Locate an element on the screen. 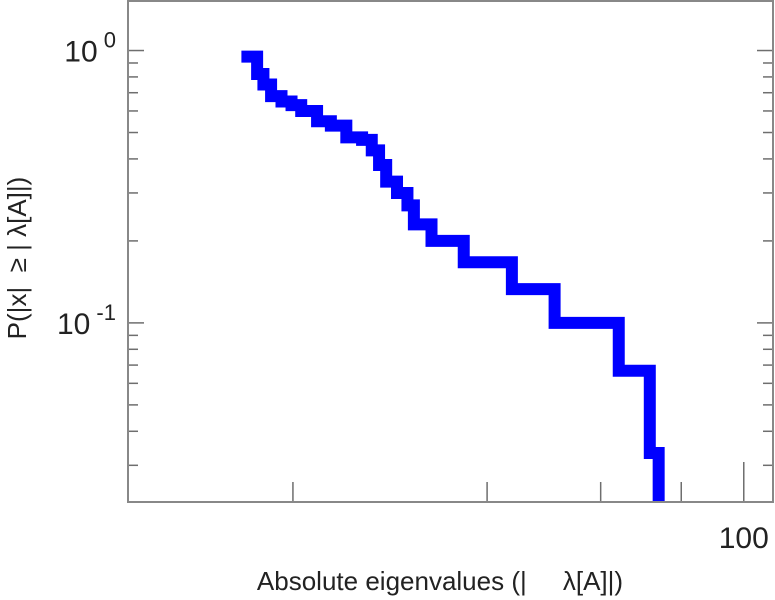 This screenshot has height=600, width=775. x-tick-label: 100 is located at coordinates (744, 538).